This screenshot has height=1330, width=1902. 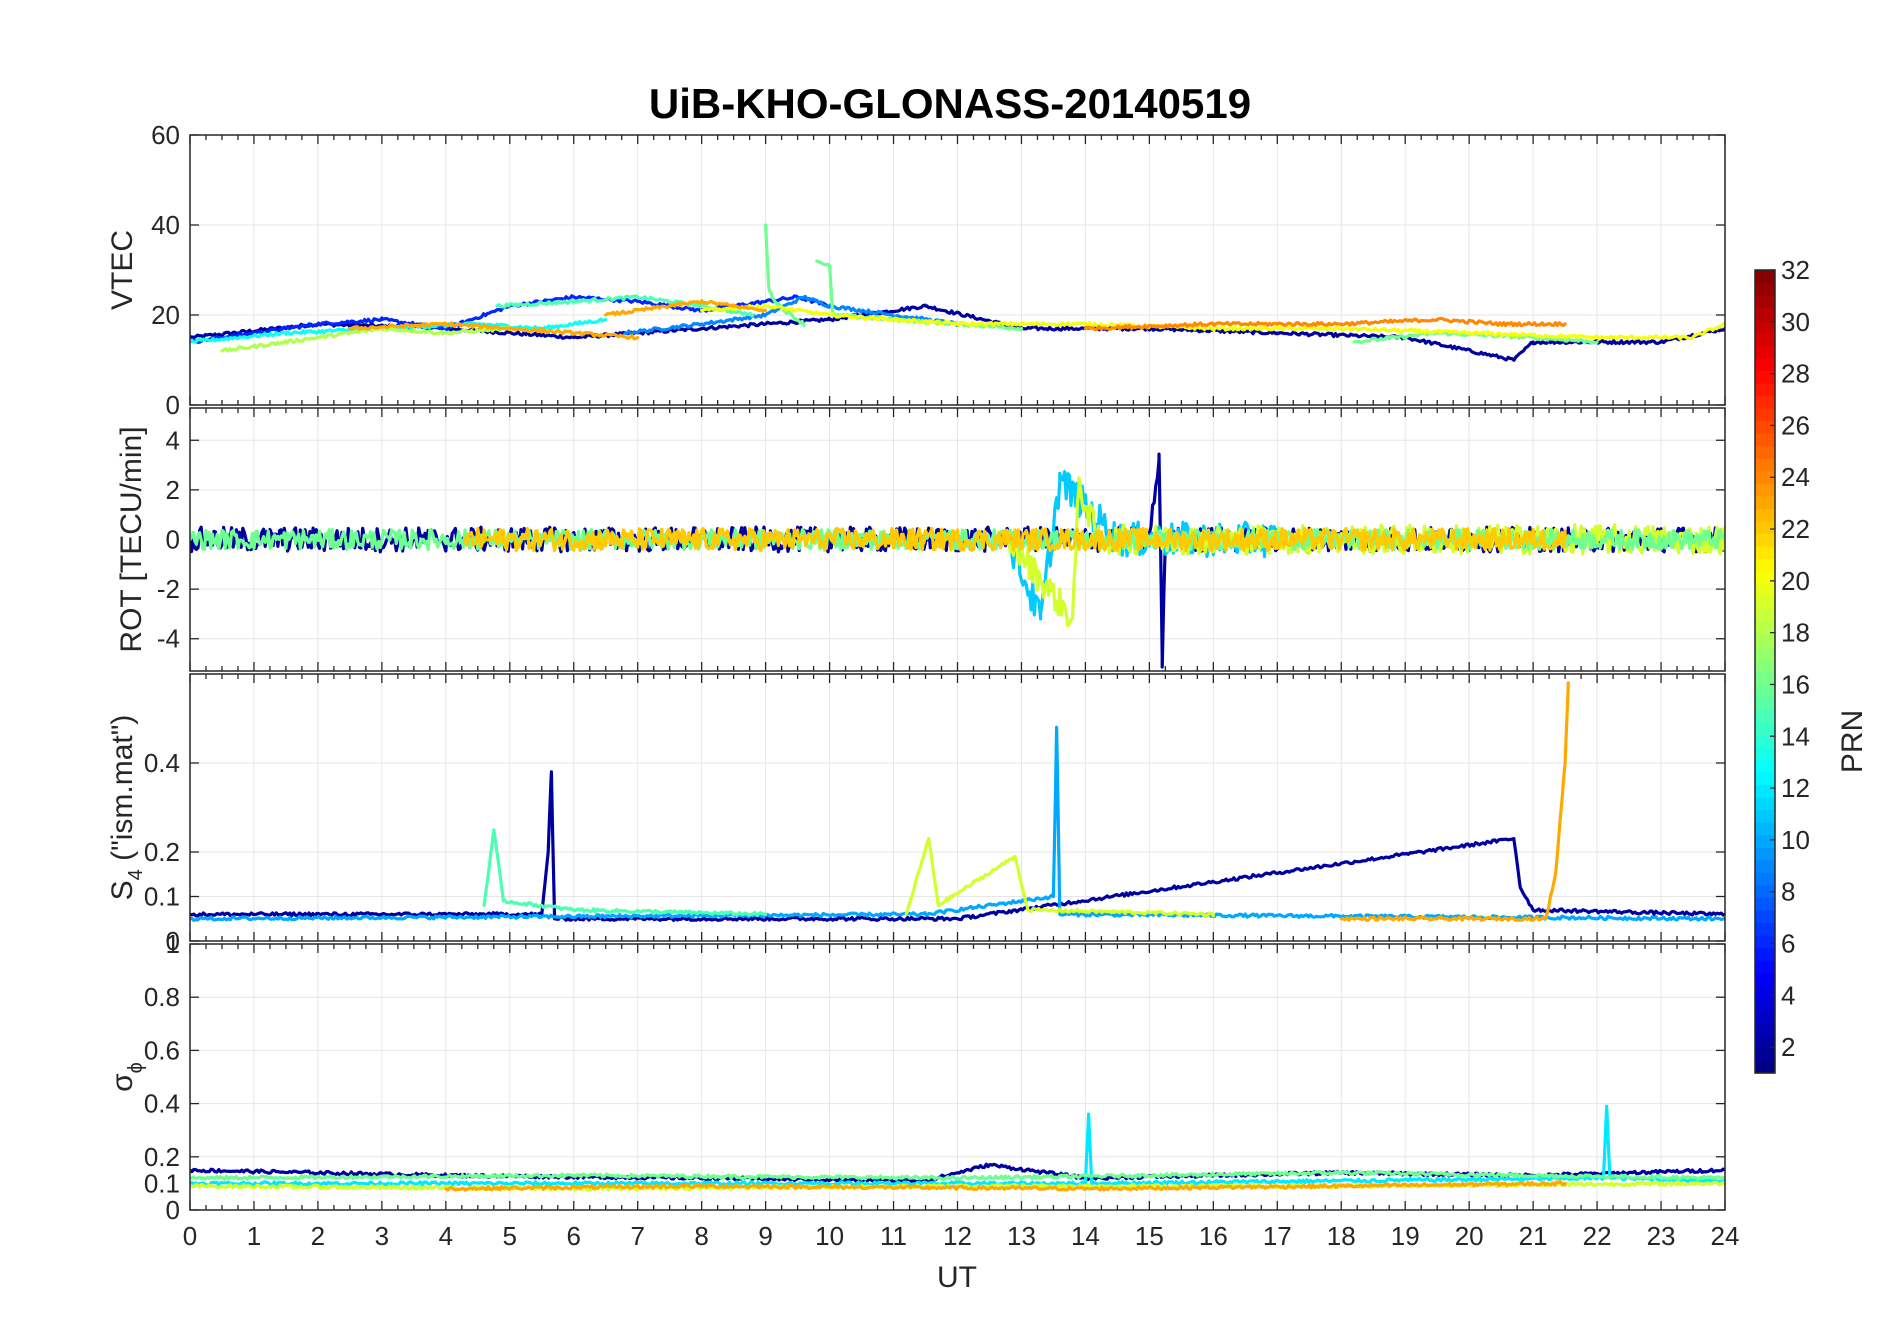 What do you see at coordinates (318, 1236) in the screenshot?
I see `x-tick-label: 2` at bounding box center [318, 1236].